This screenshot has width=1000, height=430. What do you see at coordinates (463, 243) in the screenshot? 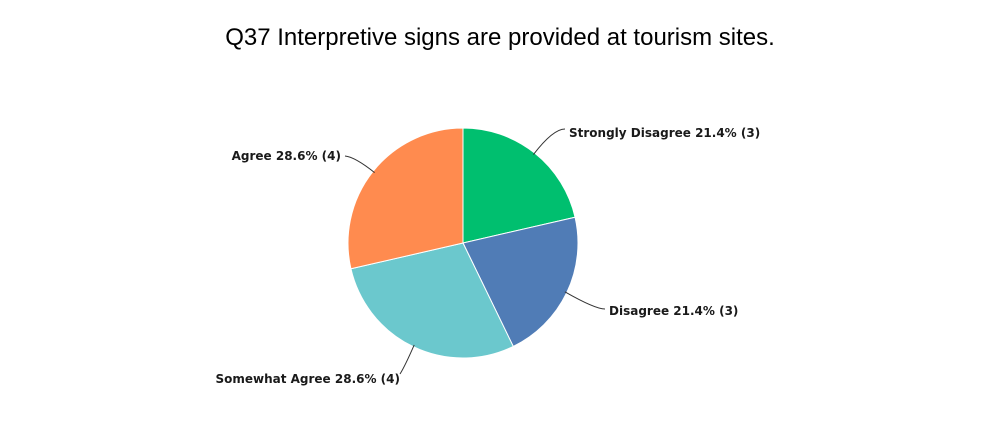
I see `pie-slices` at bounding box center [463, 243].